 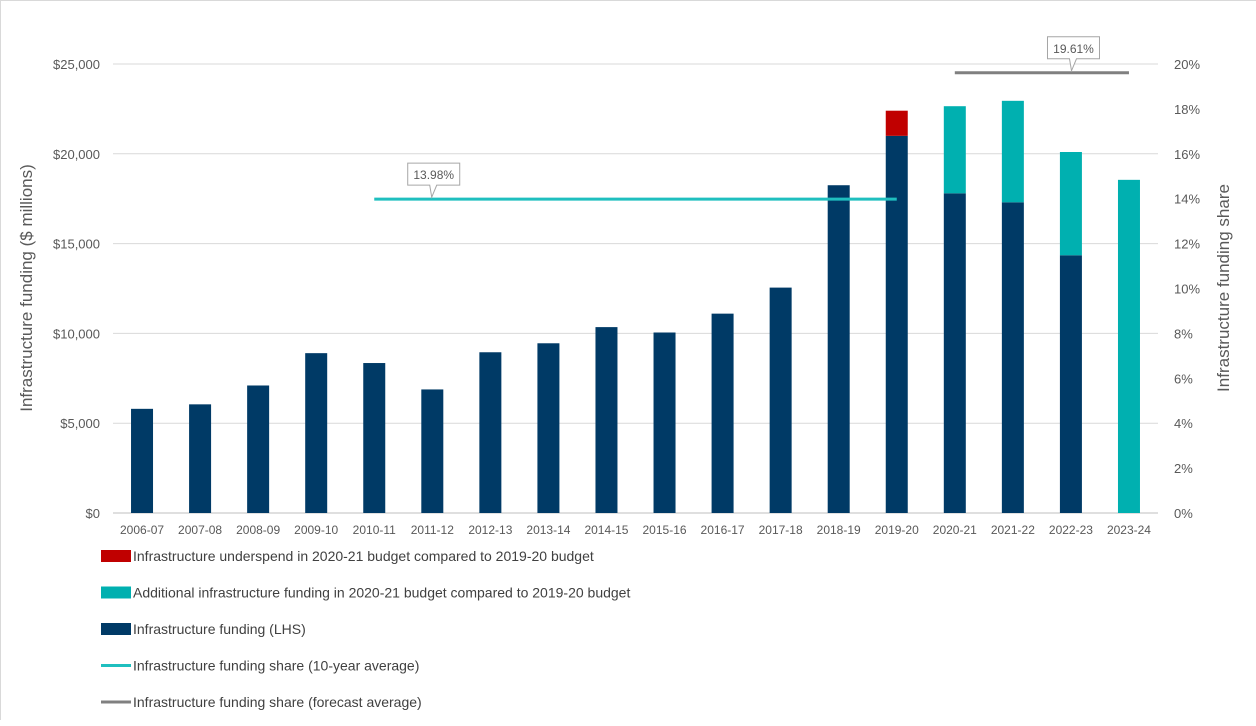 What do you see at coordinates (1187, 154) in the screenshot?
I see `y2-tick-label: 16%` at bounding box center [1187, 154].